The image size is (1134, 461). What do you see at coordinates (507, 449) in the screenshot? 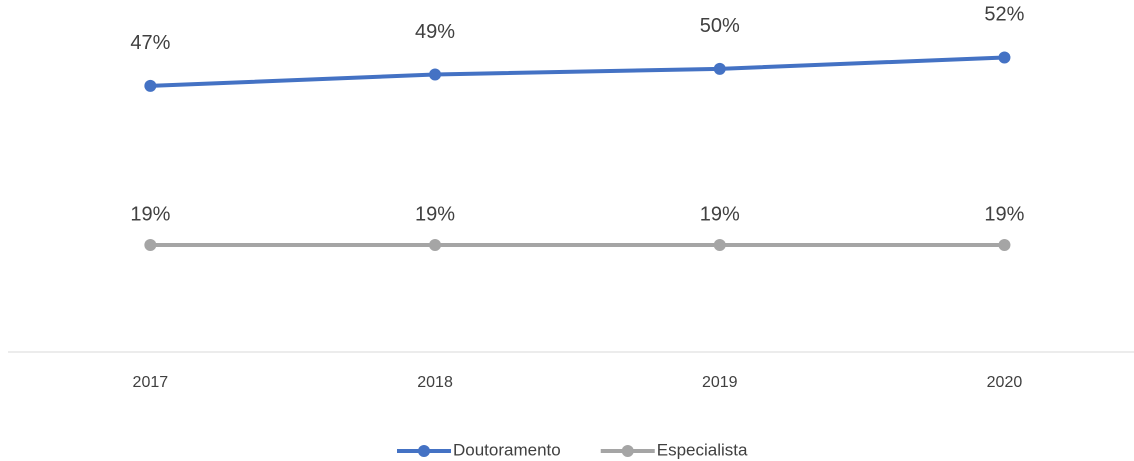
I see `legend-label: Doutoramento` at bounding box center [507, 449].